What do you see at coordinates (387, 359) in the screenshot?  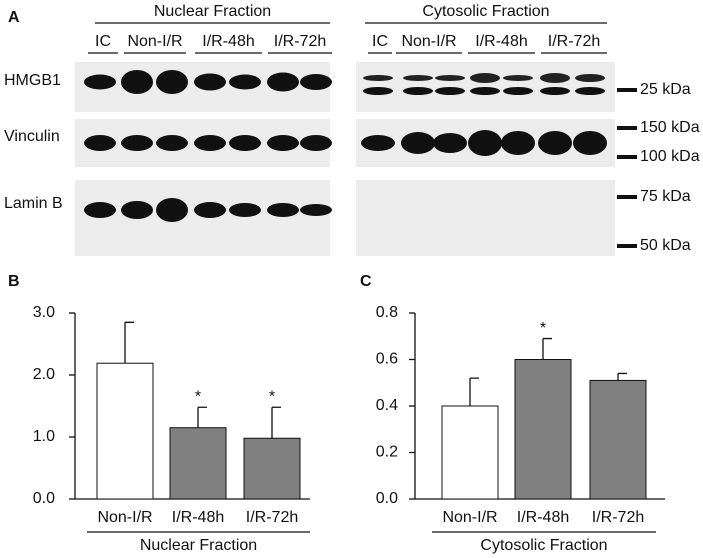 I see `y-tick-label: 0.6` at bounding box center [387, 359].